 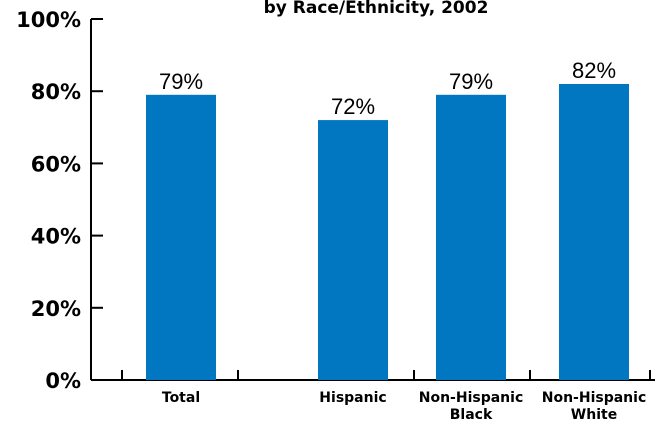 I want to click on y-tick-label: 60%, so click(x=56, y=164).